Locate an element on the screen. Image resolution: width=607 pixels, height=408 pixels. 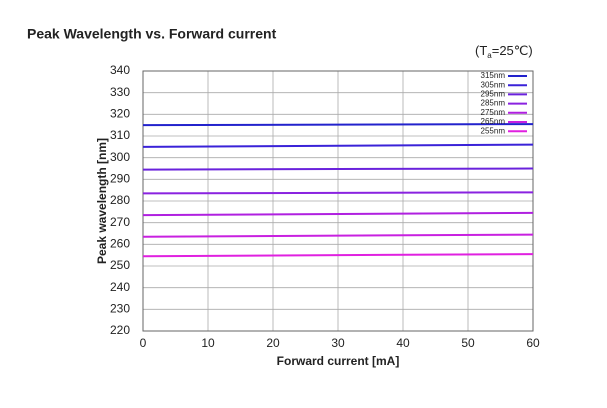
legend-label: 315nm is located at coordinates (493, 75).